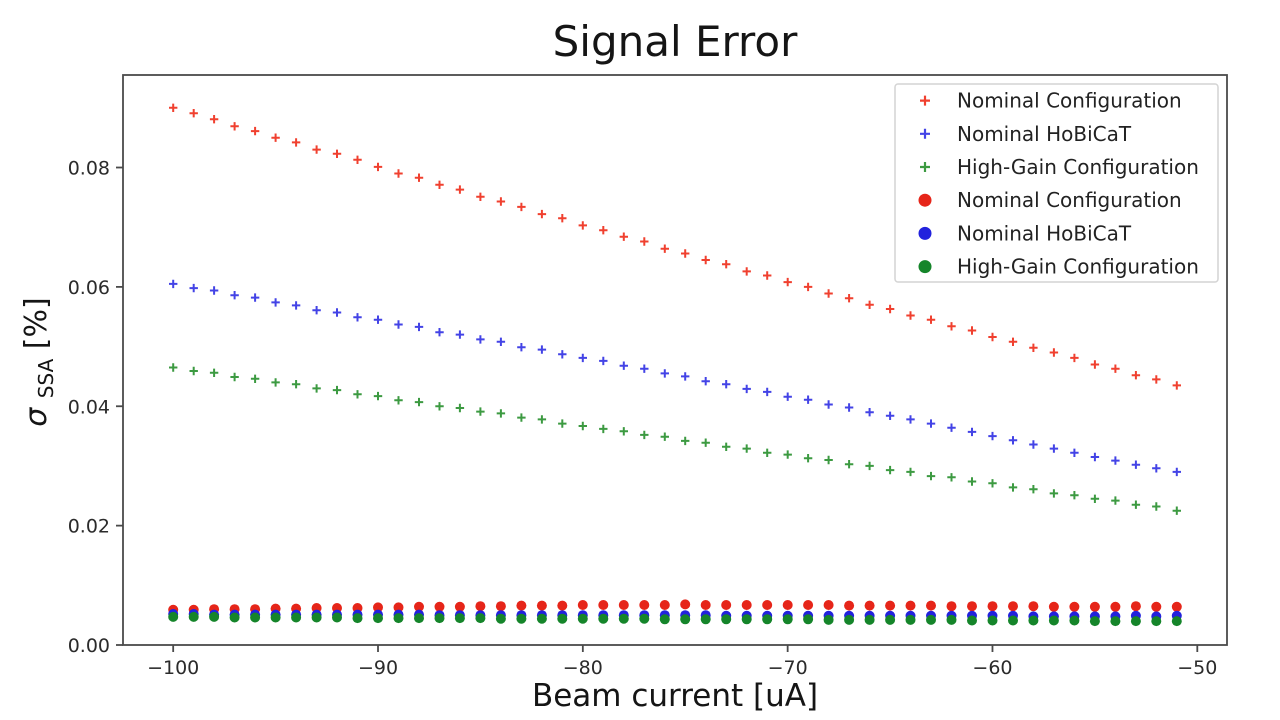 This screenshot has height=720, width=1280. What do you see at coordinates (1078, 167) in the screenshot?
I see `legend-label: High-Gain Configuration` at bounding box center [1078, 167].